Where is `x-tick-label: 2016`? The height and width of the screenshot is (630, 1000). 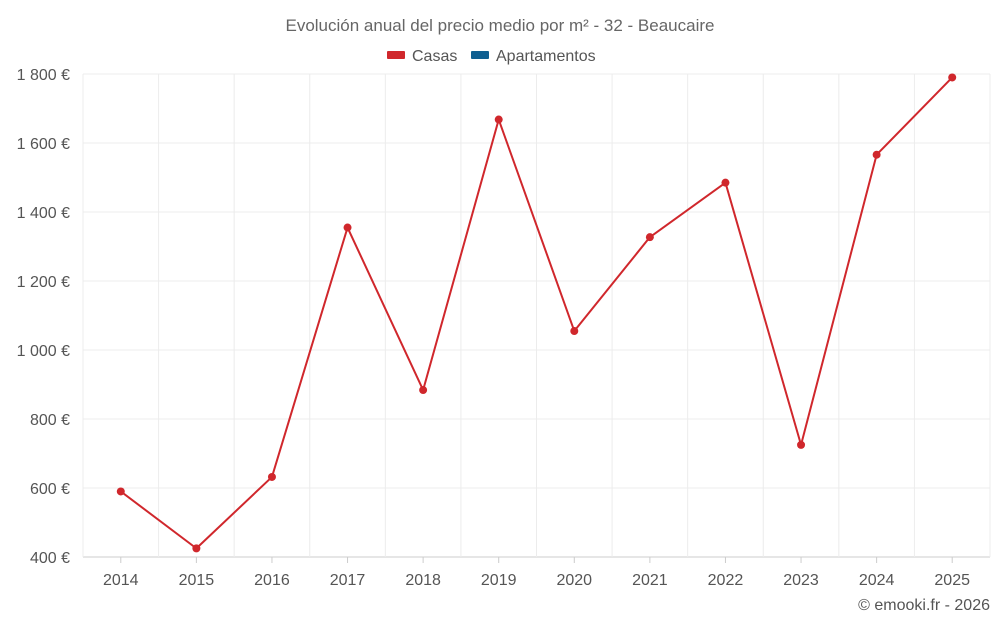
x-tick-label: 2016 is located at coordinates (272, 580).